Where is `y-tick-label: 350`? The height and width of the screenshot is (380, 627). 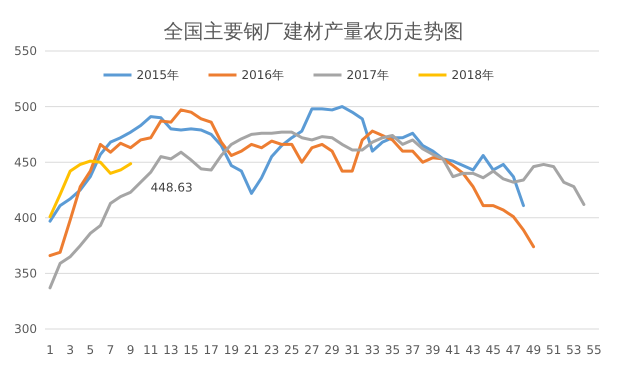 y-tick-label: 350 is located at coordinates (25, 273).